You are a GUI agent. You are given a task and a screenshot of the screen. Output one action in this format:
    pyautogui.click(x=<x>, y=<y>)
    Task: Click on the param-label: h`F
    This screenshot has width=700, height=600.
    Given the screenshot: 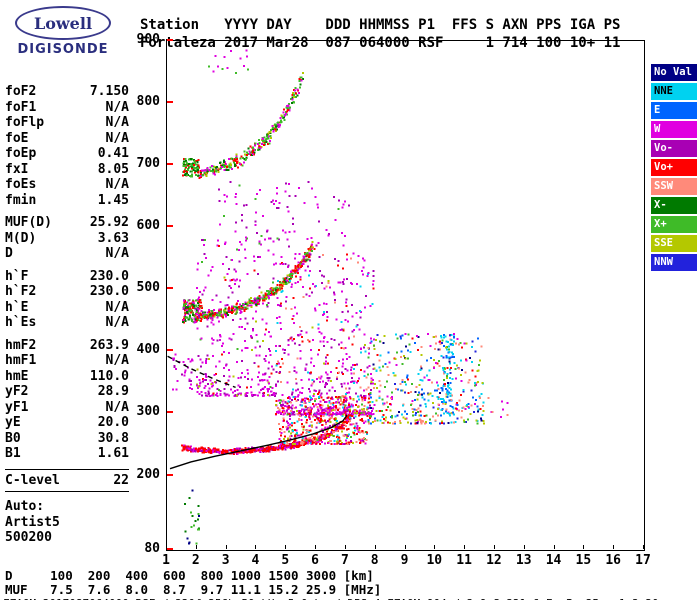 What is the action you would take?
    pyautogui.click(x=17, y=276)
    